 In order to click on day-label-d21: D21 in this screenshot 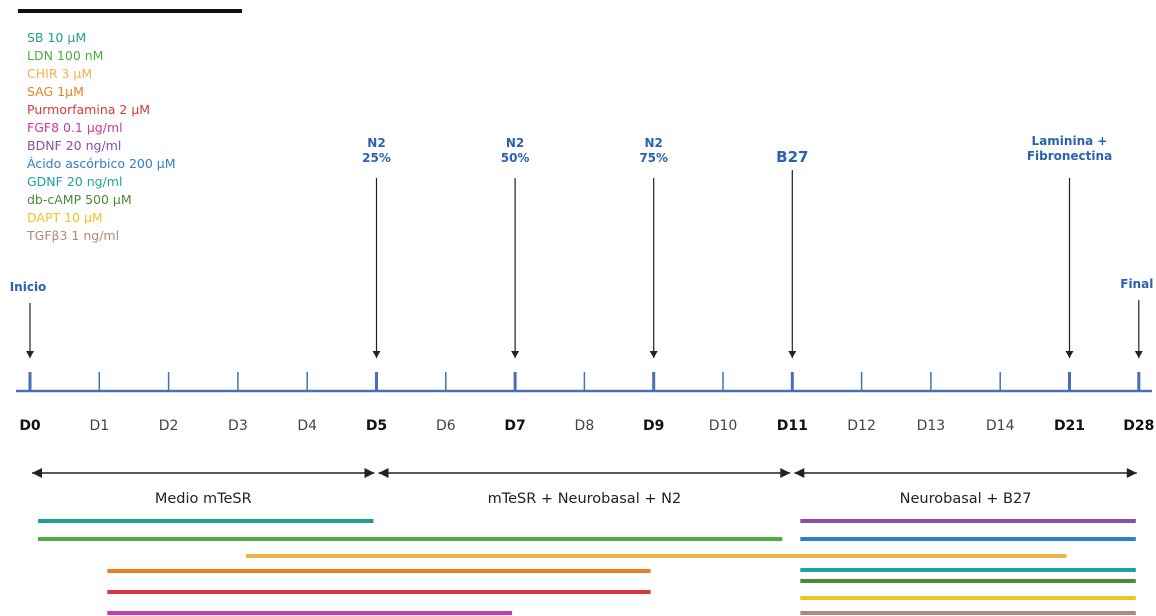, I will do `click(1069, 426)`.